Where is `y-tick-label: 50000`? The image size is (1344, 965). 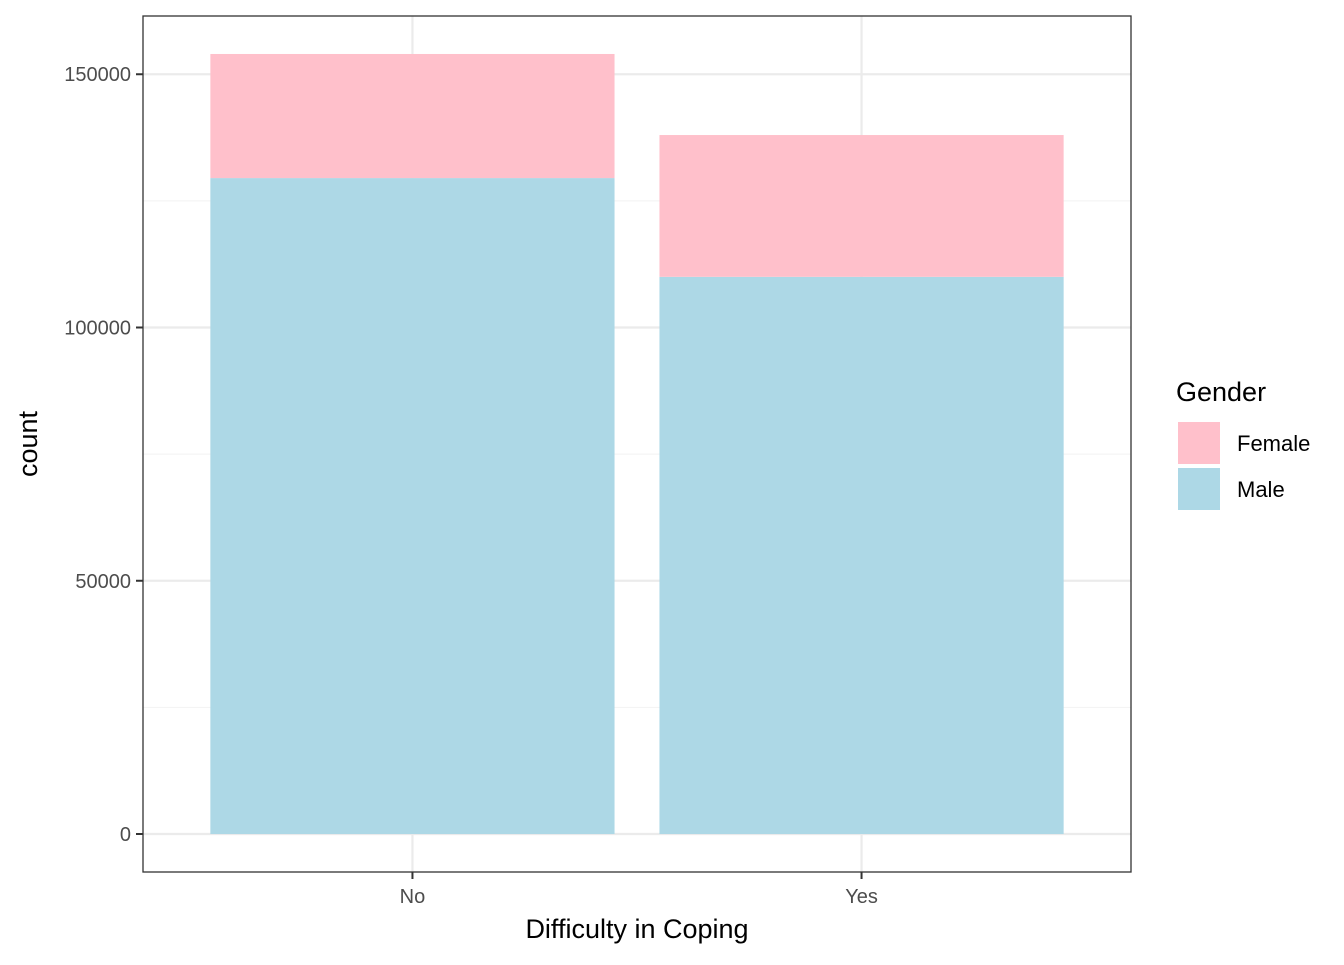 y-tick-label: 50000 is located at coordinates (103, 582).